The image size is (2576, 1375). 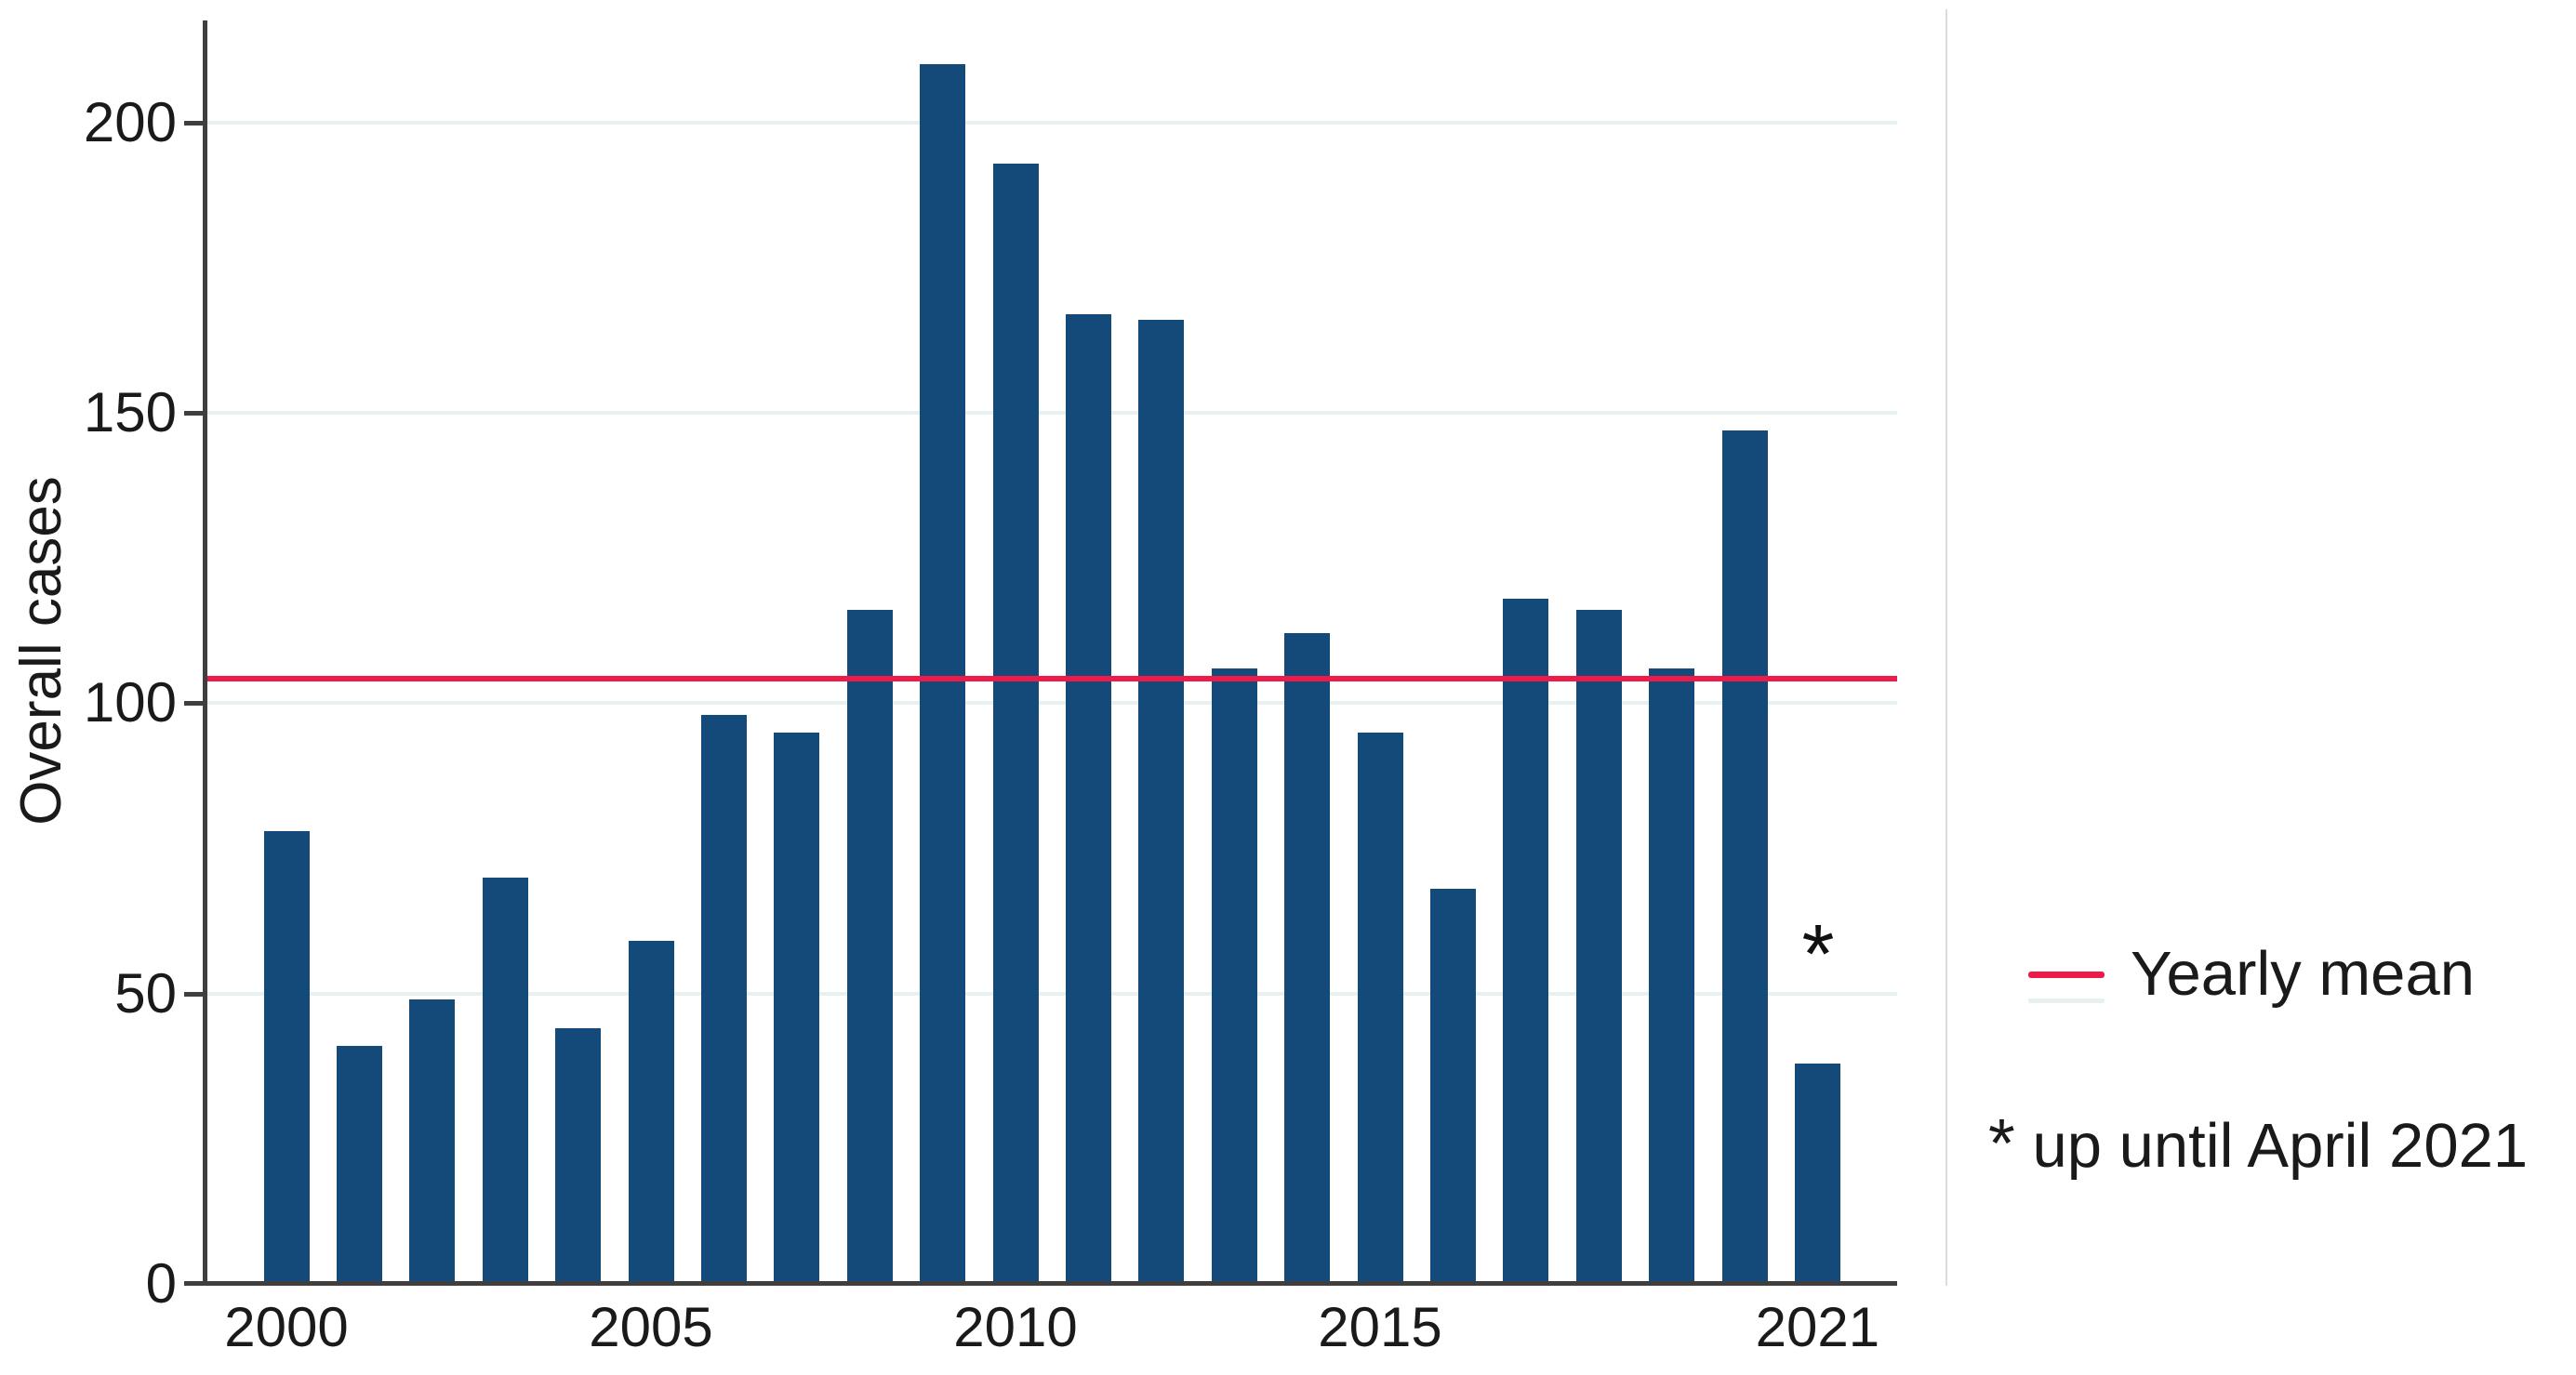 What do you see at coordinates (1598, 947) in the screenshot?
I see `bar-2018` at bounding box center [1598, 947].